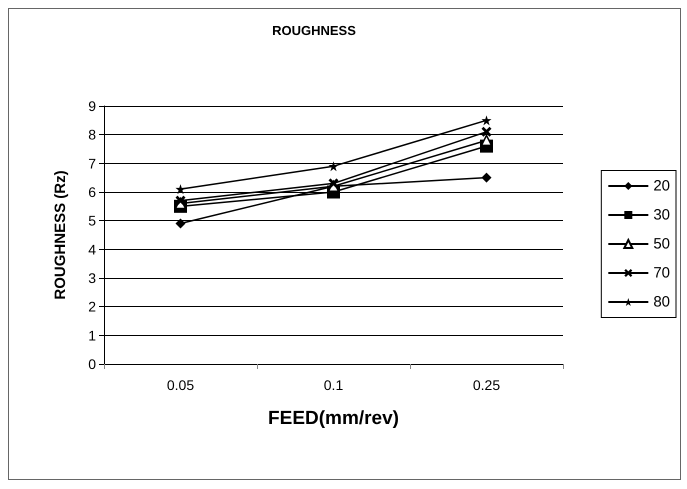  I want to click on y-tick-label: 6, so click(92, 192).